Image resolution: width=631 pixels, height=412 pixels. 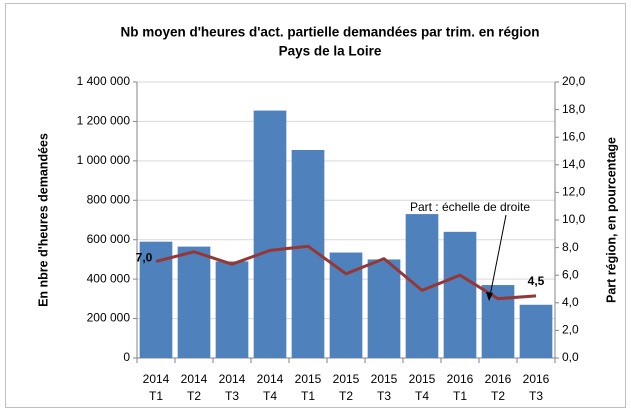 What do you see at coordinates (570, 247) in the screenshot?
I see `y2-tick-label: 8,0` at bounding box center [570, 247].